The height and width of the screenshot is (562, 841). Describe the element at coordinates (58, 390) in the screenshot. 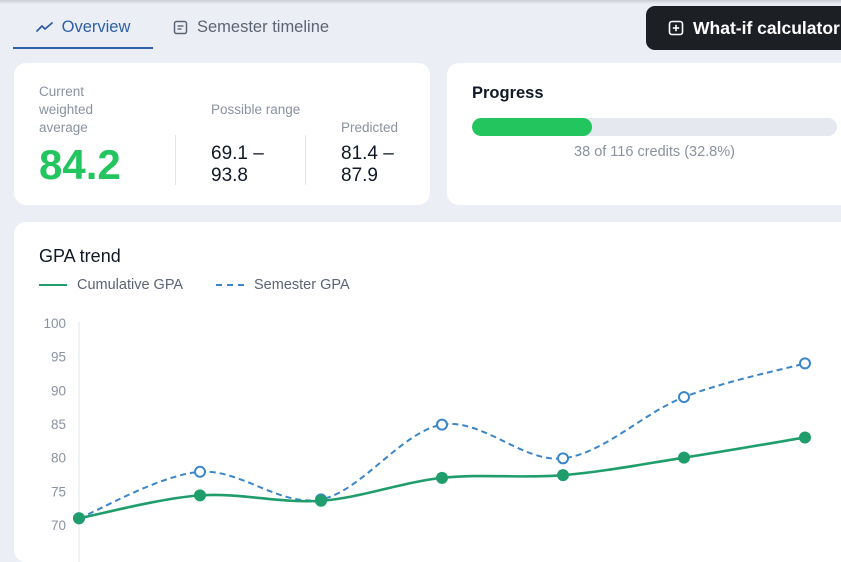

I see `y-tick-label: 90` at that location.